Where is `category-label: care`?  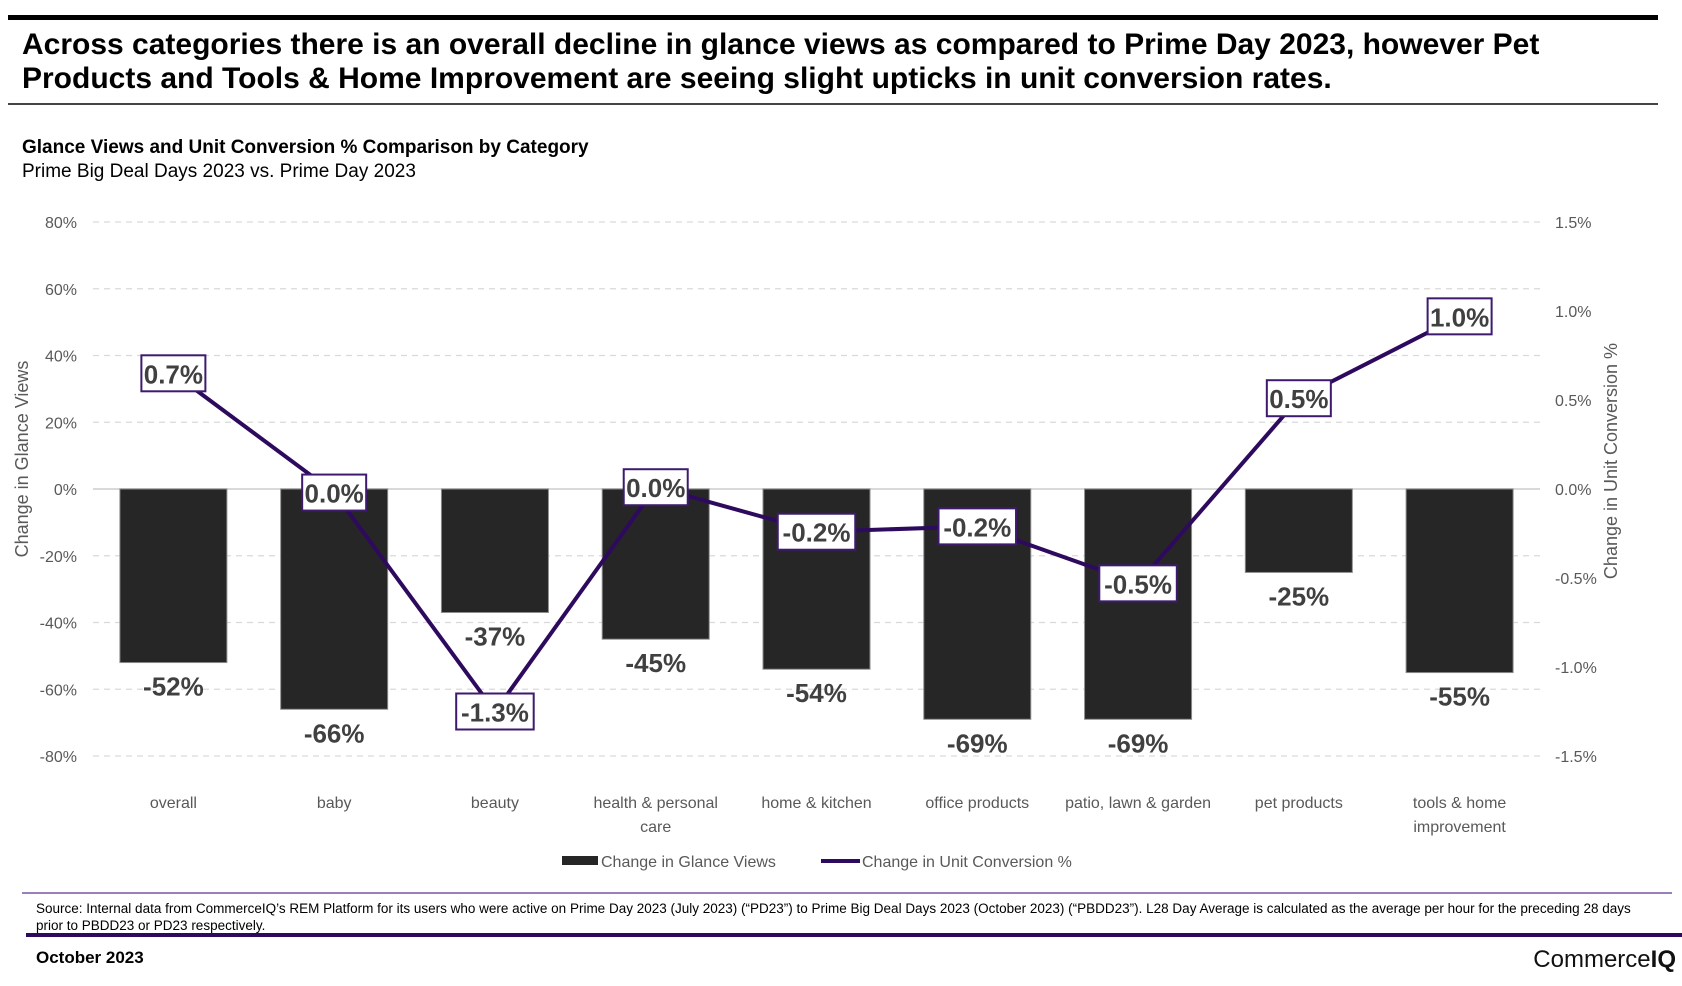
category-label: care is located at coordinates (655, 827).